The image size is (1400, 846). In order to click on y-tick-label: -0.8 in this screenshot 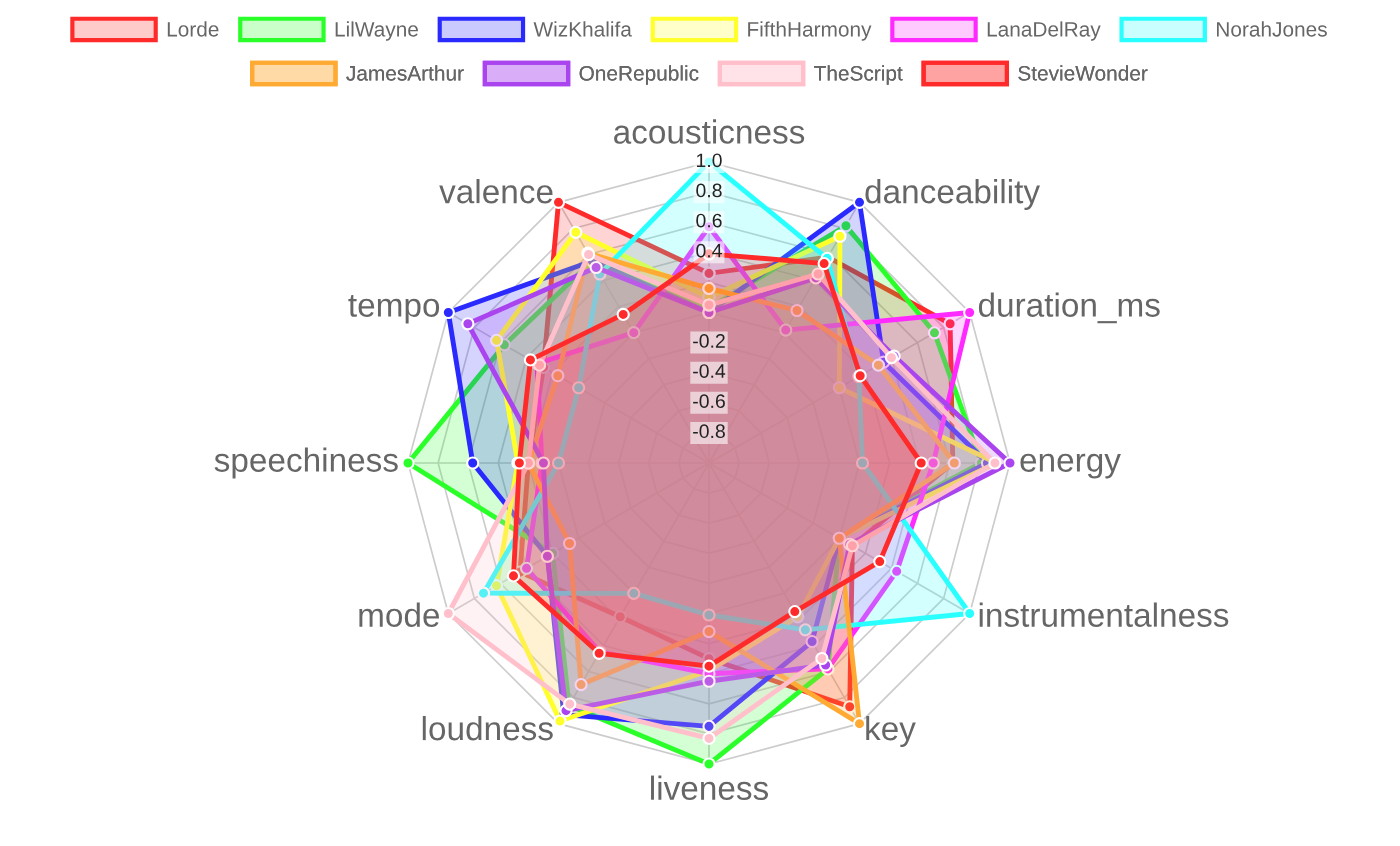, I will do `click(709, 431)`.